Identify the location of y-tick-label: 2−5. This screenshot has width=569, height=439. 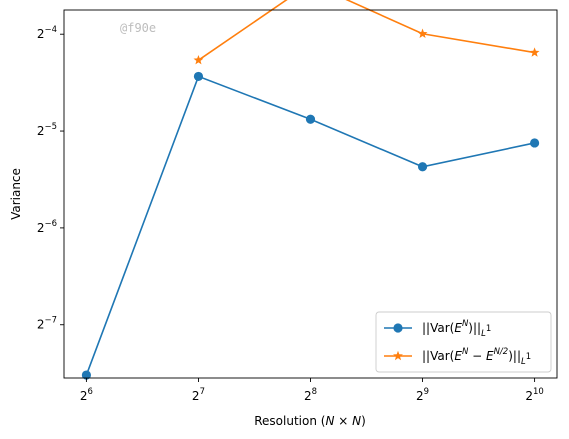
(47, 130).